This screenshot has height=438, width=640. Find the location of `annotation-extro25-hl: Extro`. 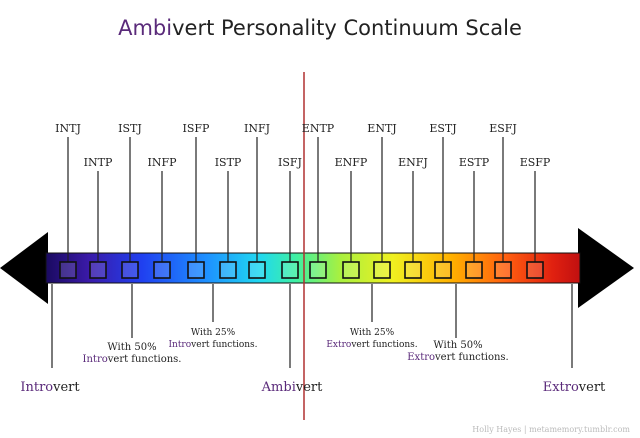

annotation-extro25-hl: Extro is located at coordinates (338, 345).